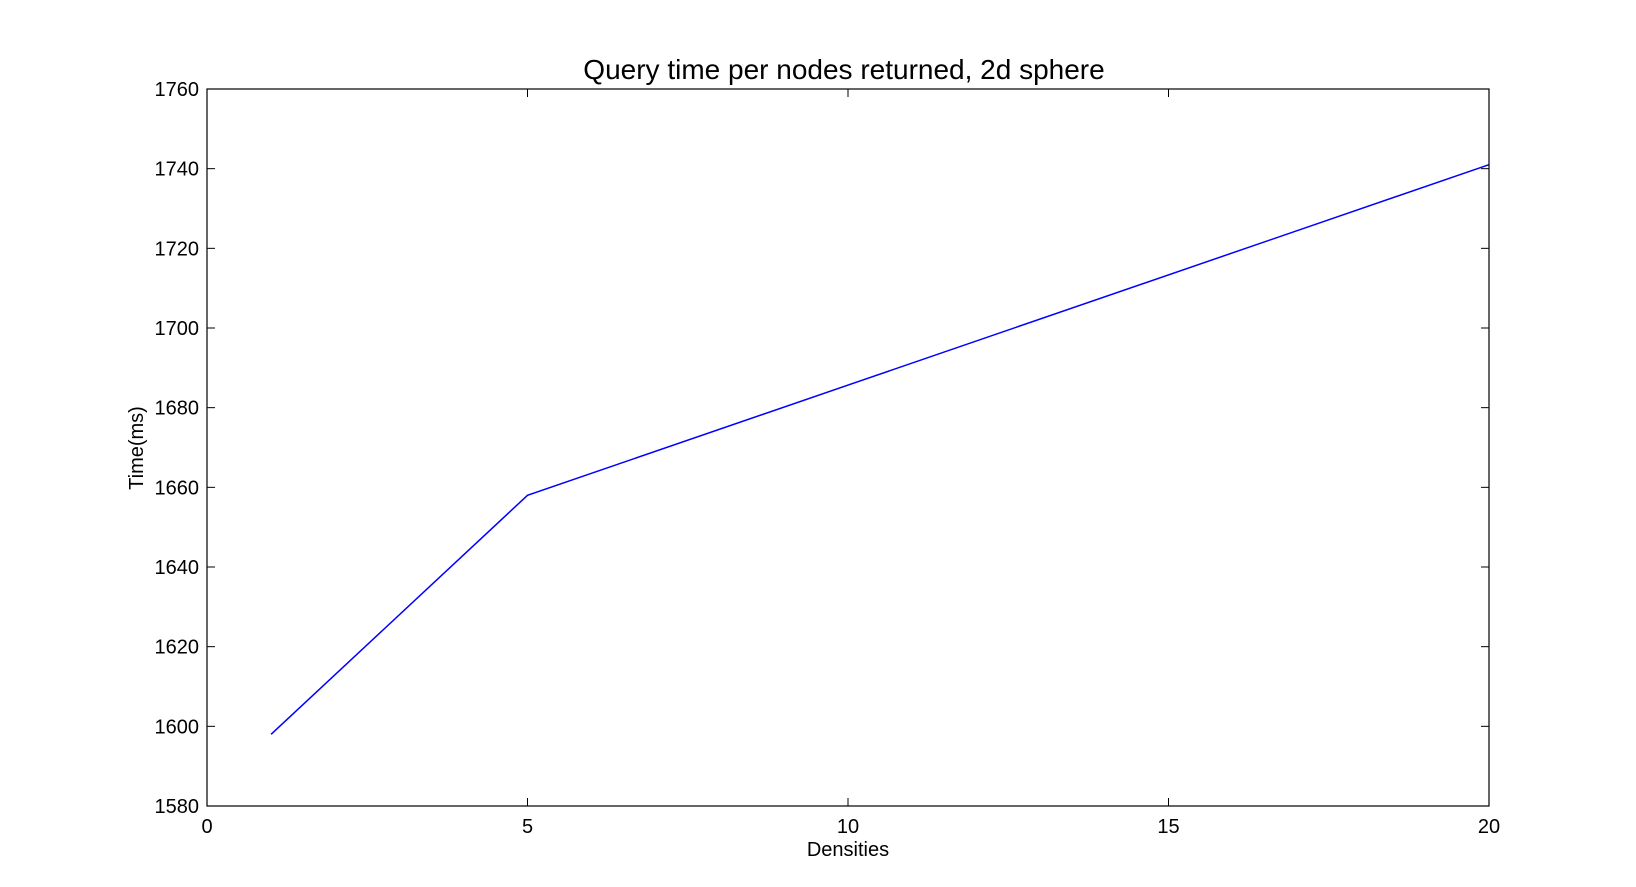 The image size is (1636, 887). I want to click on y-tick-label: 1680, so click(177, 409).